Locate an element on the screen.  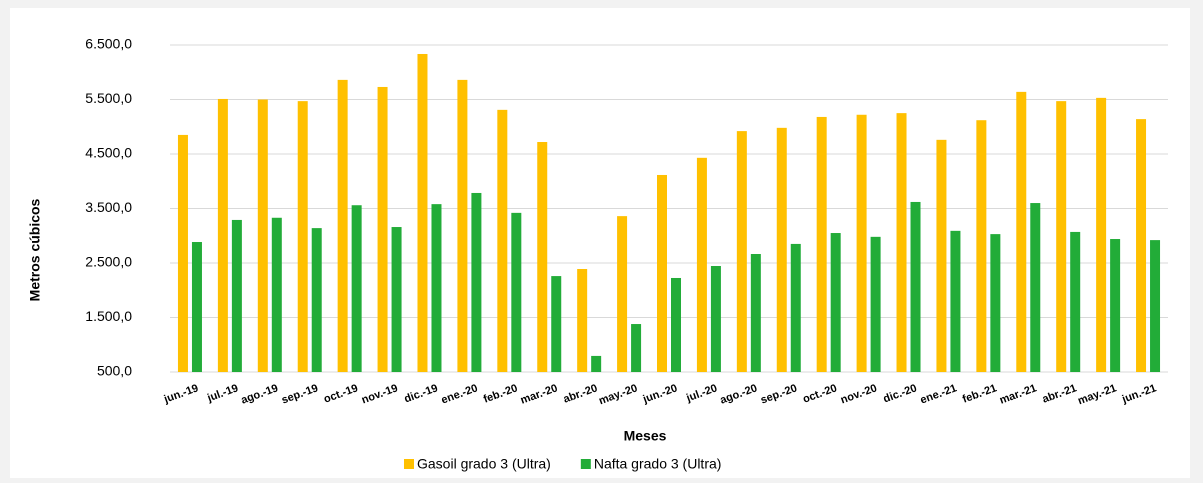
y-tick-label: 1.500,0 is located at coordinates (108, 316).